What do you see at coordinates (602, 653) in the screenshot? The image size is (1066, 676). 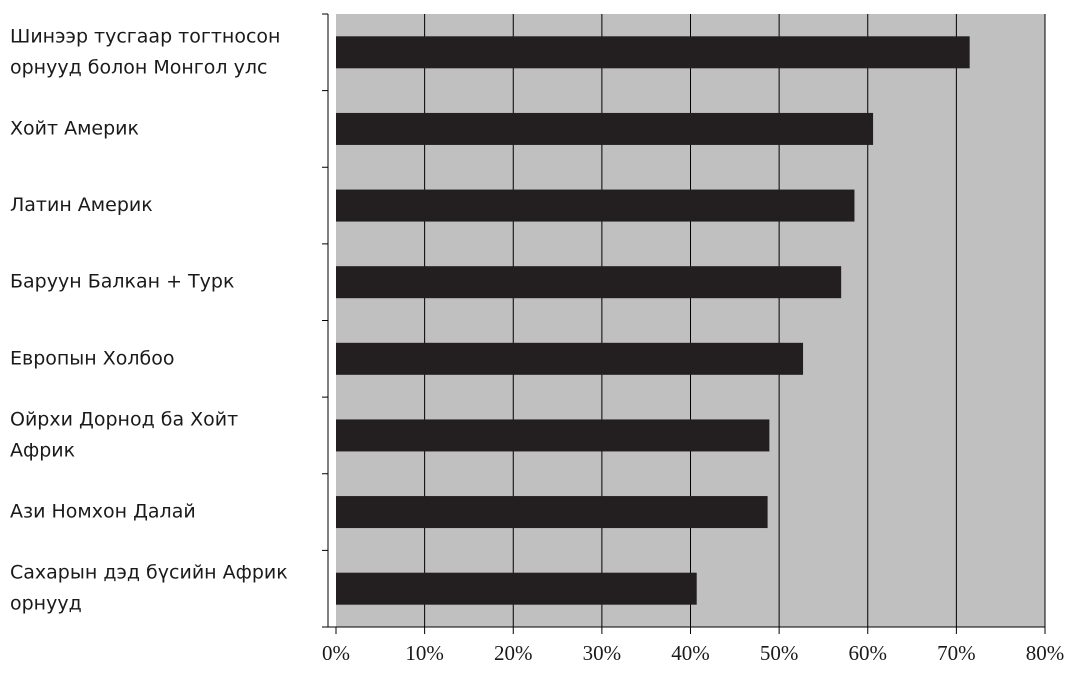 I see `x-tick-label-30: 30%` at bounding box center [602, 653].